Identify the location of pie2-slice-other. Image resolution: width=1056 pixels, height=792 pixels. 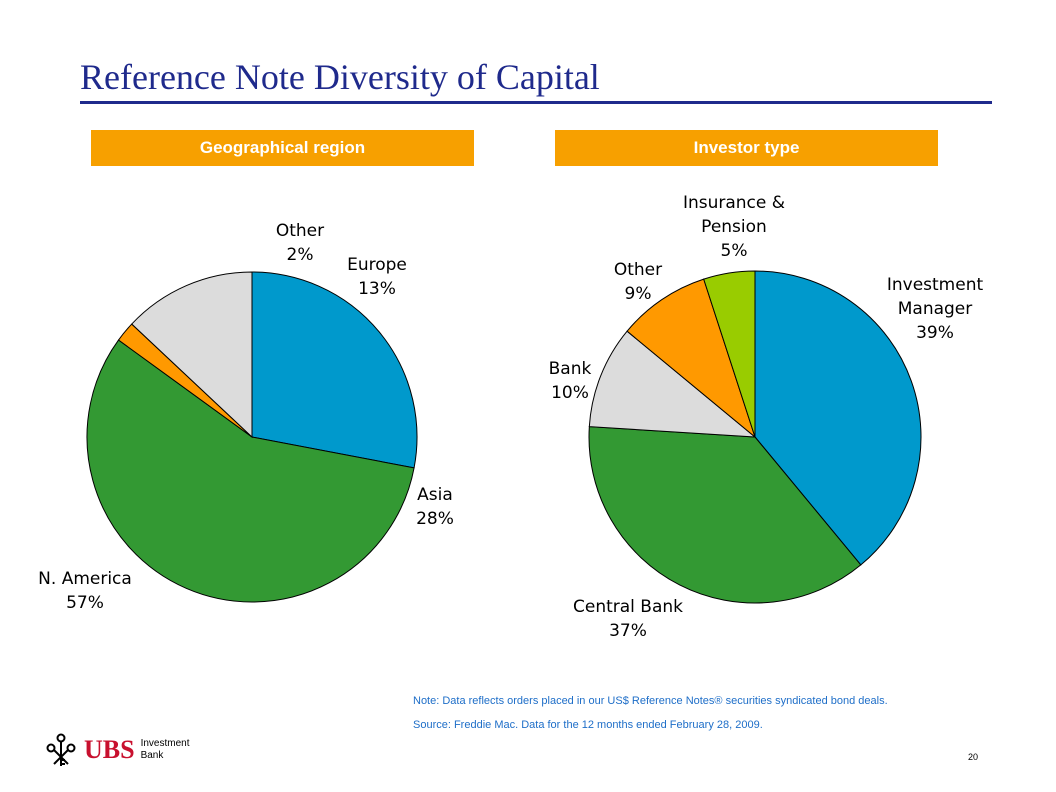
(691, 358).